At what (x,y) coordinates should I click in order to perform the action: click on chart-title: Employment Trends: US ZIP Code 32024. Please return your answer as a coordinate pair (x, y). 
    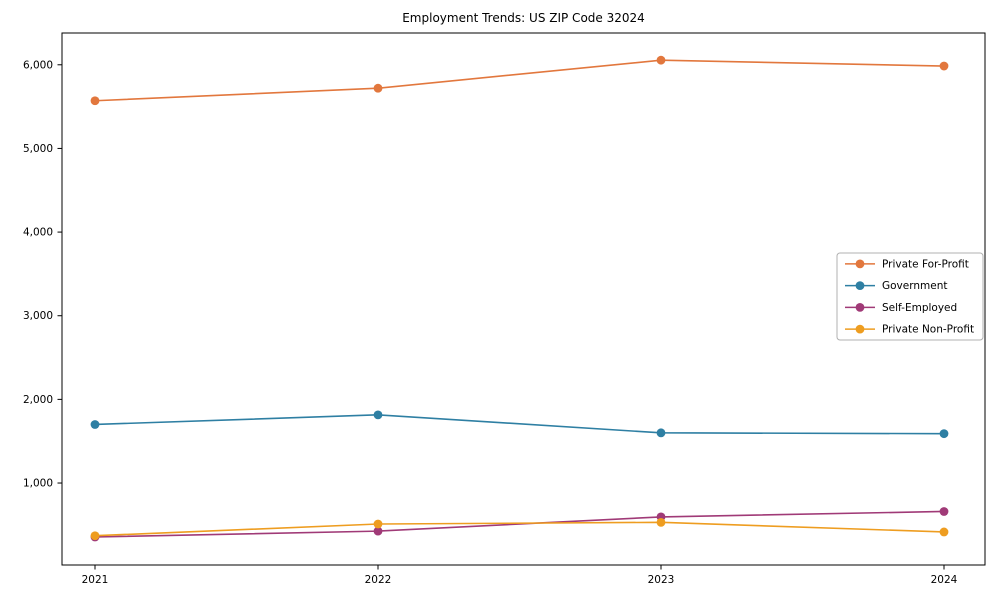
    Looking at the image, I should click on (523, 18).